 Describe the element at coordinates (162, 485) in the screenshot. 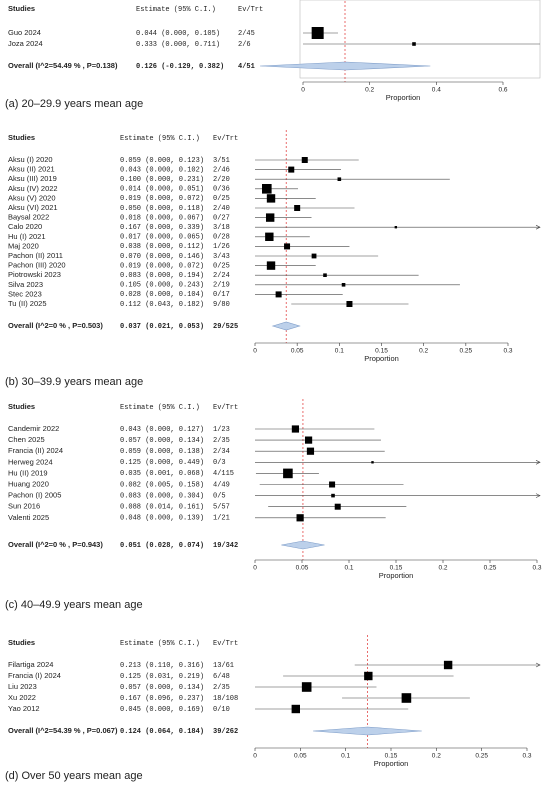

I see `estimate-label: 0.082 (0.005, 0.158)` at that location.